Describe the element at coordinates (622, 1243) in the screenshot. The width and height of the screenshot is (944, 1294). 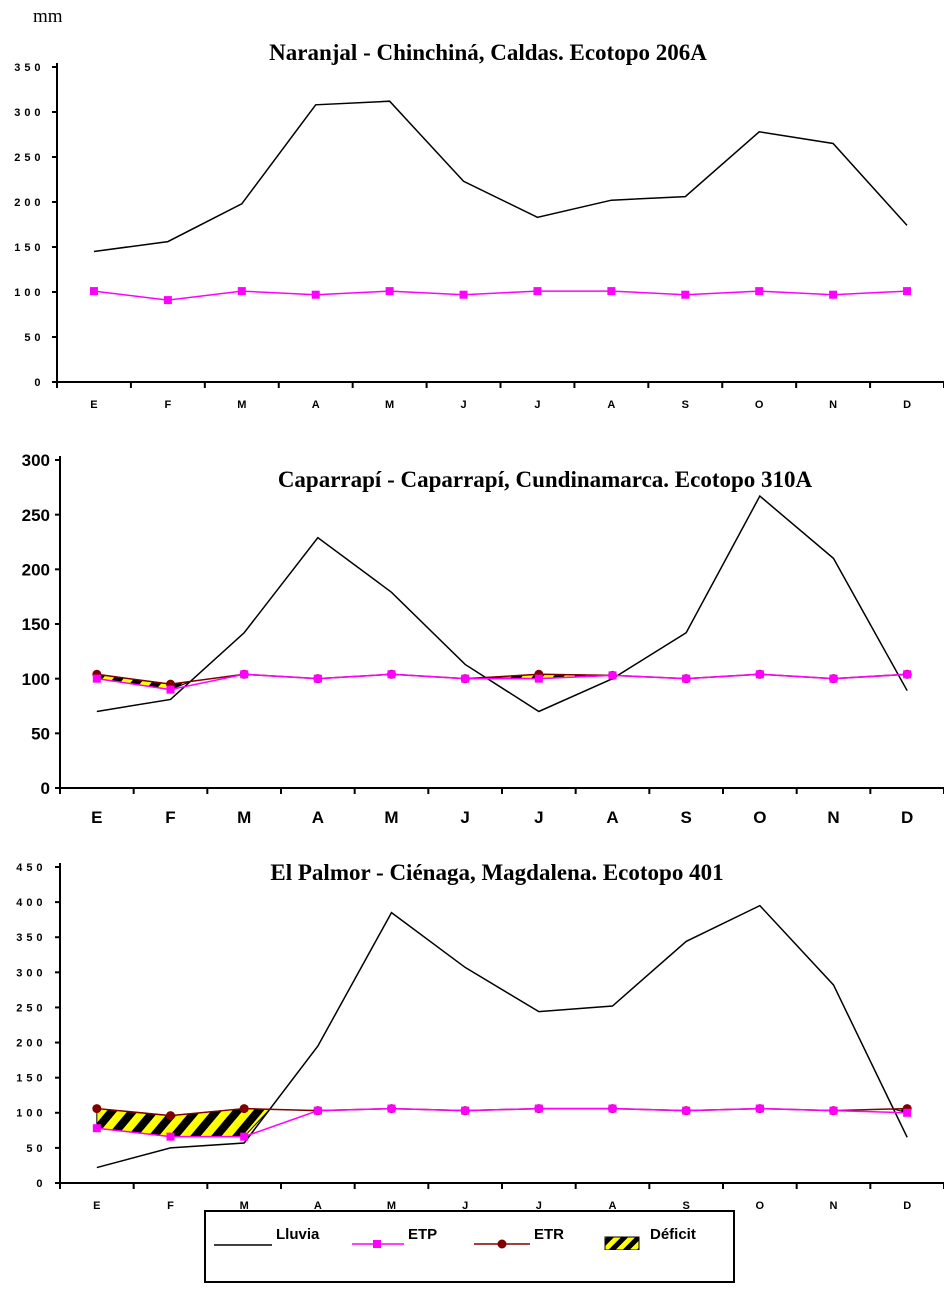
I see `legend-swatch-deficit` at that location.